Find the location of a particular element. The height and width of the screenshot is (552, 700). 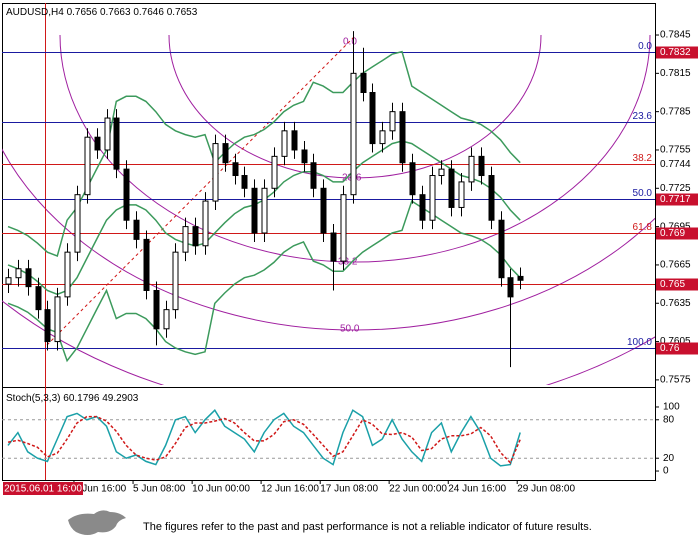

stoch-signal is located at coordinates (264, 440).